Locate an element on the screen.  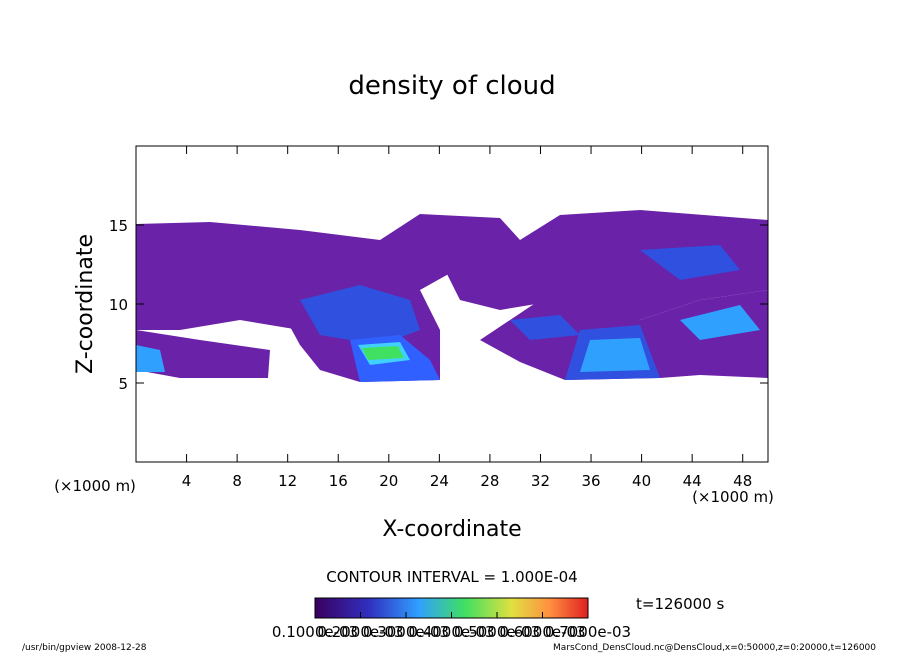
x-tick-label: 12 is located at coordinates (287, 481).